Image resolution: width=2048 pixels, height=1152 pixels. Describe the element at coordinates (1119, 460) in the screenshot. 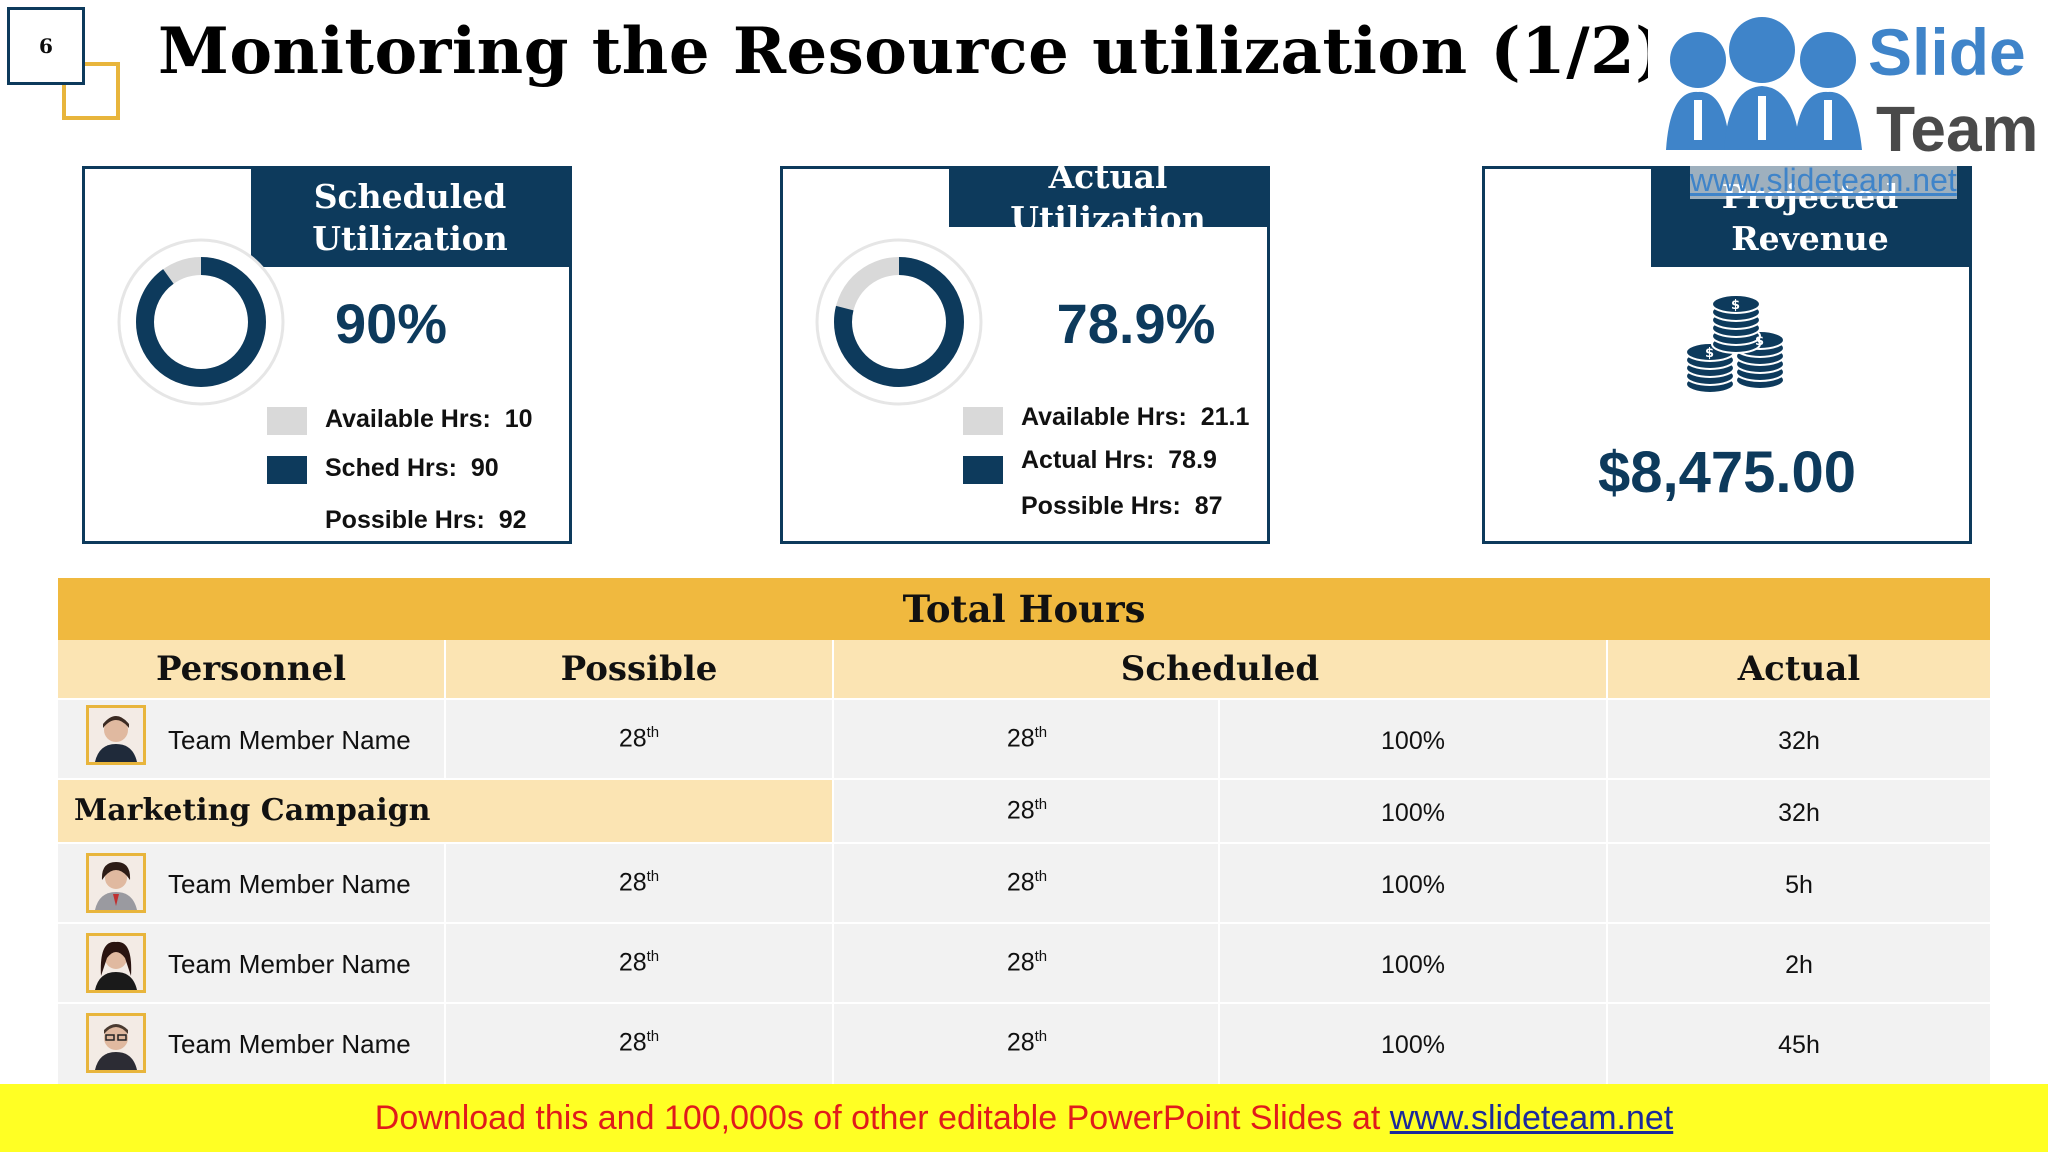

I see `legend-actual: Actual Hrs: 78.9` at that location.